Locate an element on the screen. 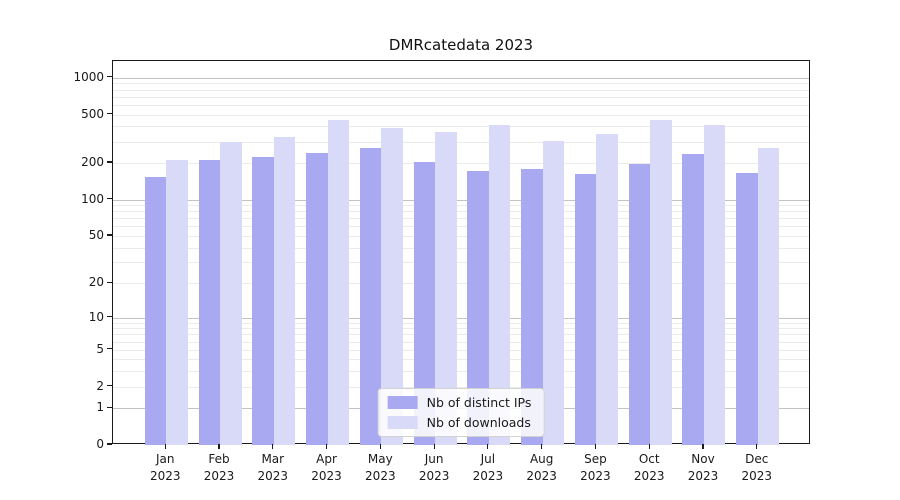 The width and height of the screenshot is (900, 500). bar-jul-downloads is located at coordinates (499, 284).